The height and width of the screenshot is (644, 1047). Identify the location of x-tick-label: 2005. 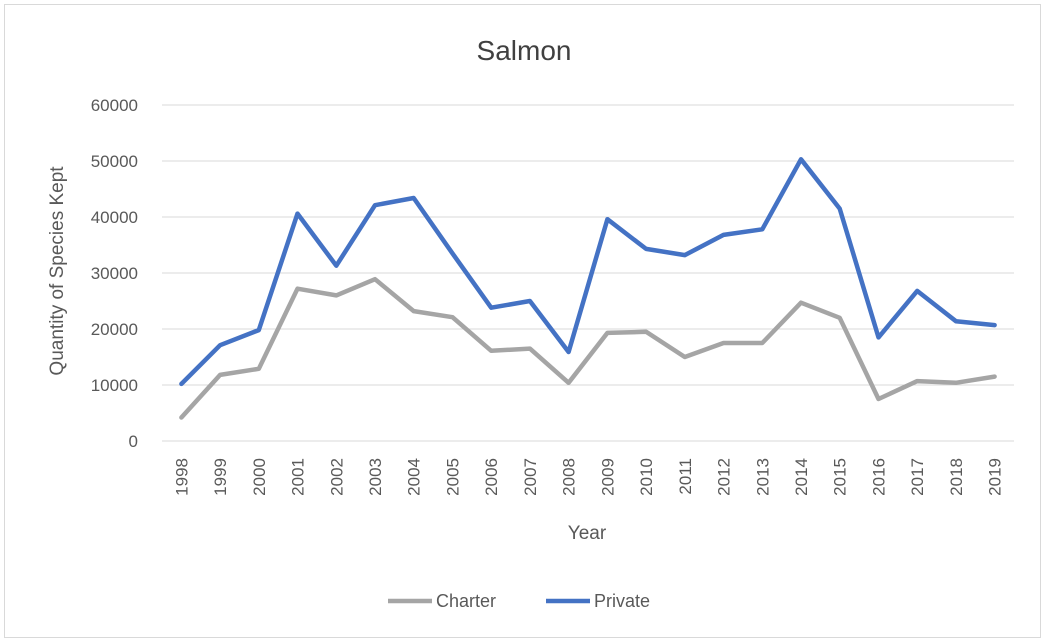
(452, 477).